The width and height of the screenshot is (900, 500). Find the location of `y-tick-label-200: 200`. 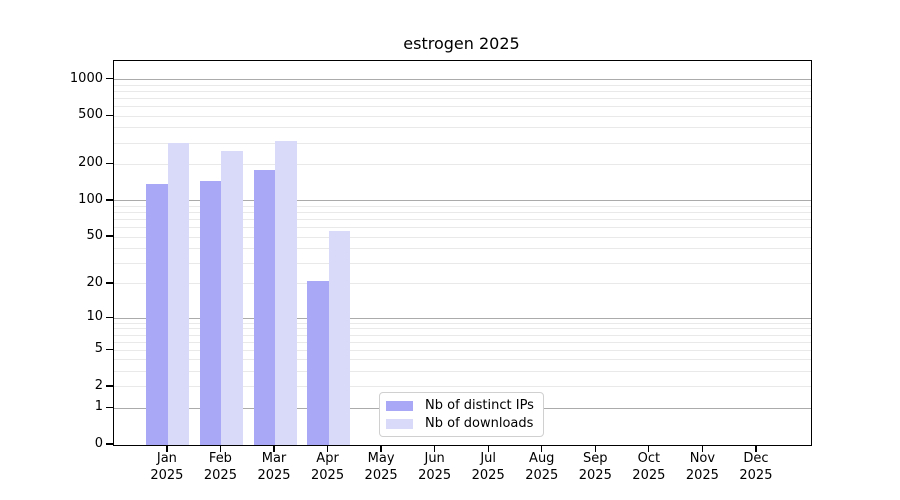

y-tick-label-200: 200 is located at coordinates (90, 163).